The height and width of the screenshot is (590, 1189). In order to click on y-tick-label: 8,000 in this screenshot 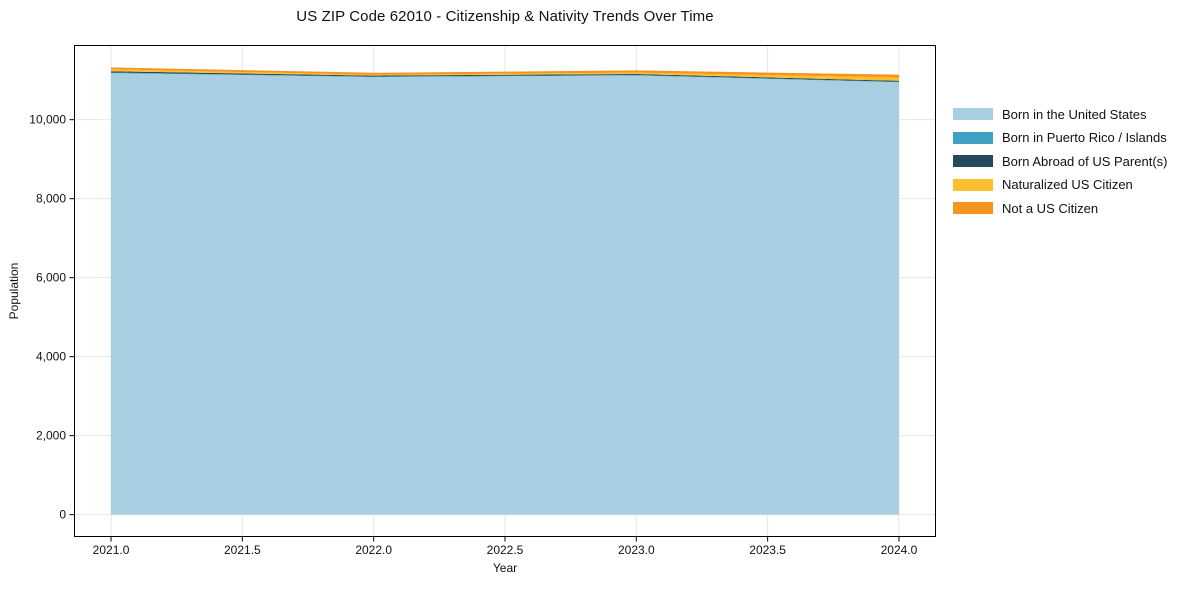, I will do `click(51, 199)`.